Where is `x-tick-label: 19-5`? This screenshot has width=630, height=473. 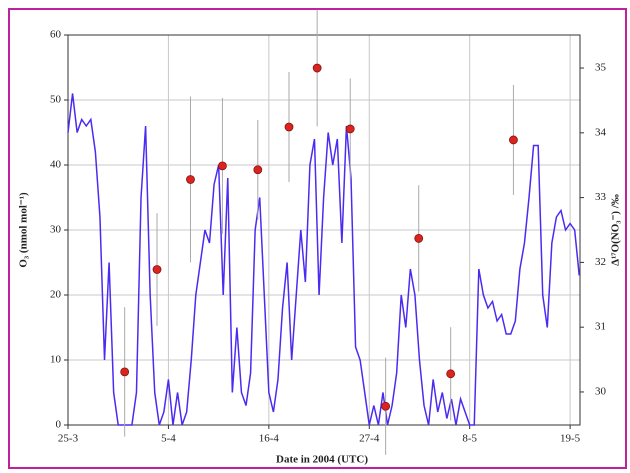
x-tick-label: 19-5 is located at coordinates (570, 439).